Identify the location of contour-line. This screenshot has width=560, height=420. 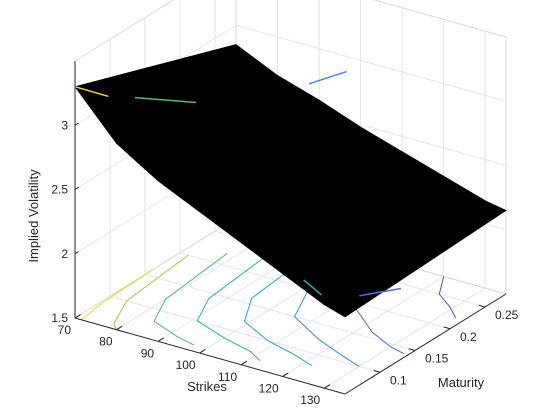
(116, 295).